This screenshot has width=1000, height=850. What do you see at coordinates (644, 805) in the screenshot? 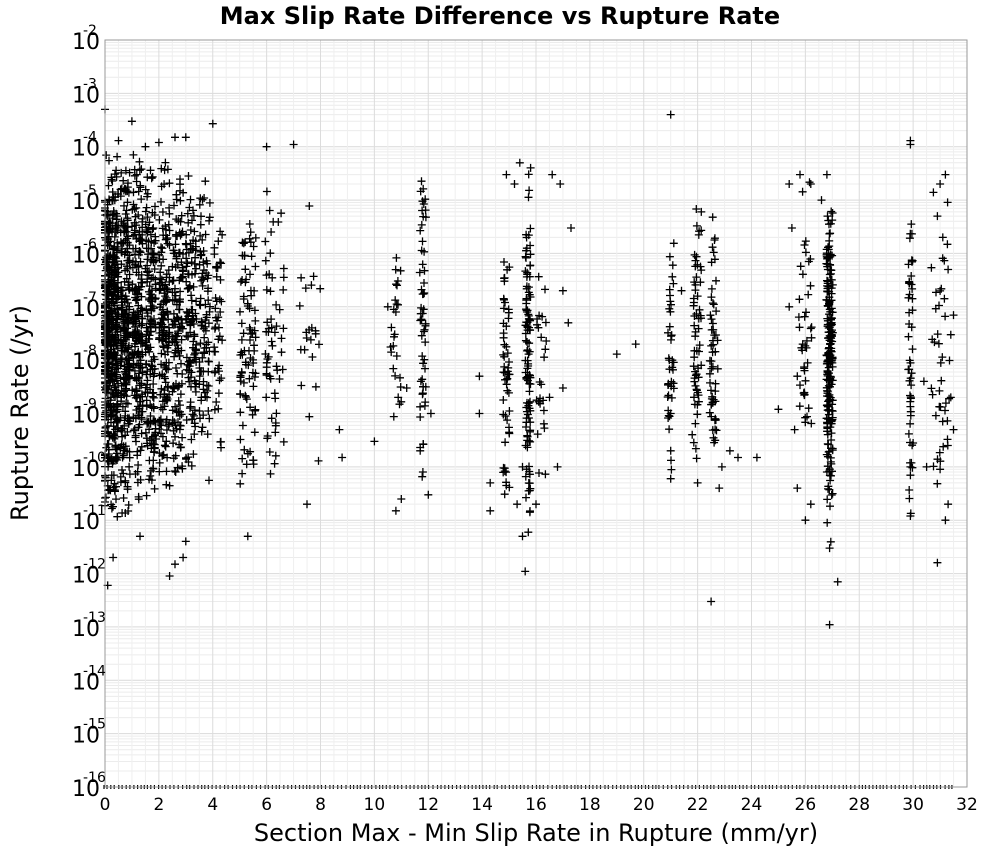
I see `x-tick-label: 20` at bounding box center [644, 805].